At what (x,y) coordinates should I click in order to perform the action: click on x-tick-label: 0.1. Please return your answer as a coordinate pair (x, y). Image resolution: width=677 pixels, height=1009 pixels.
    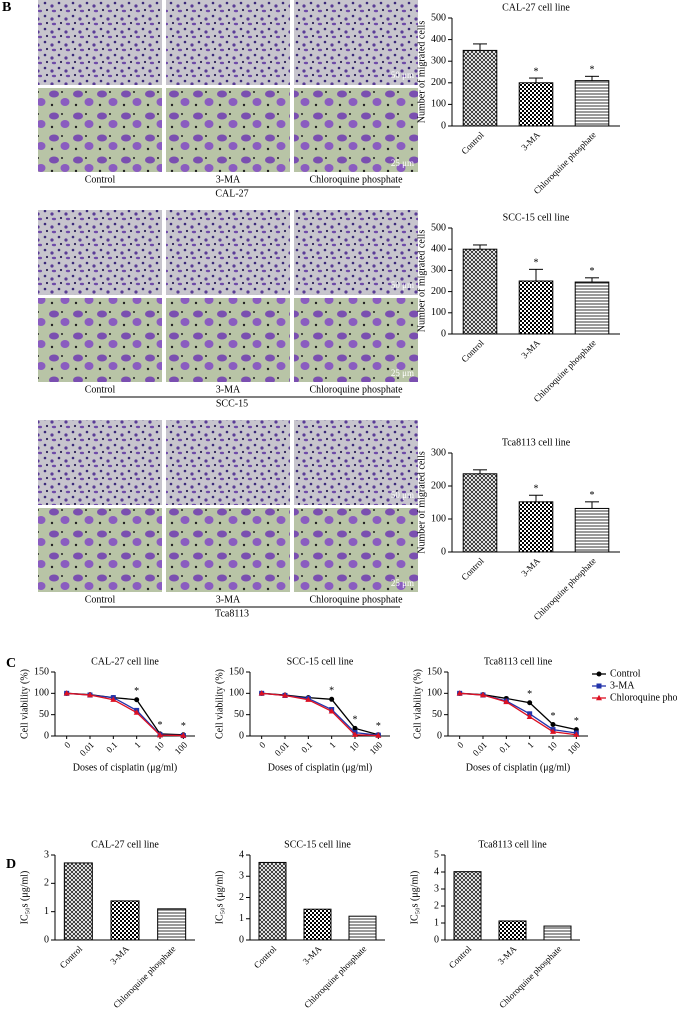
    Looking at the image, I should click on (111, 747).